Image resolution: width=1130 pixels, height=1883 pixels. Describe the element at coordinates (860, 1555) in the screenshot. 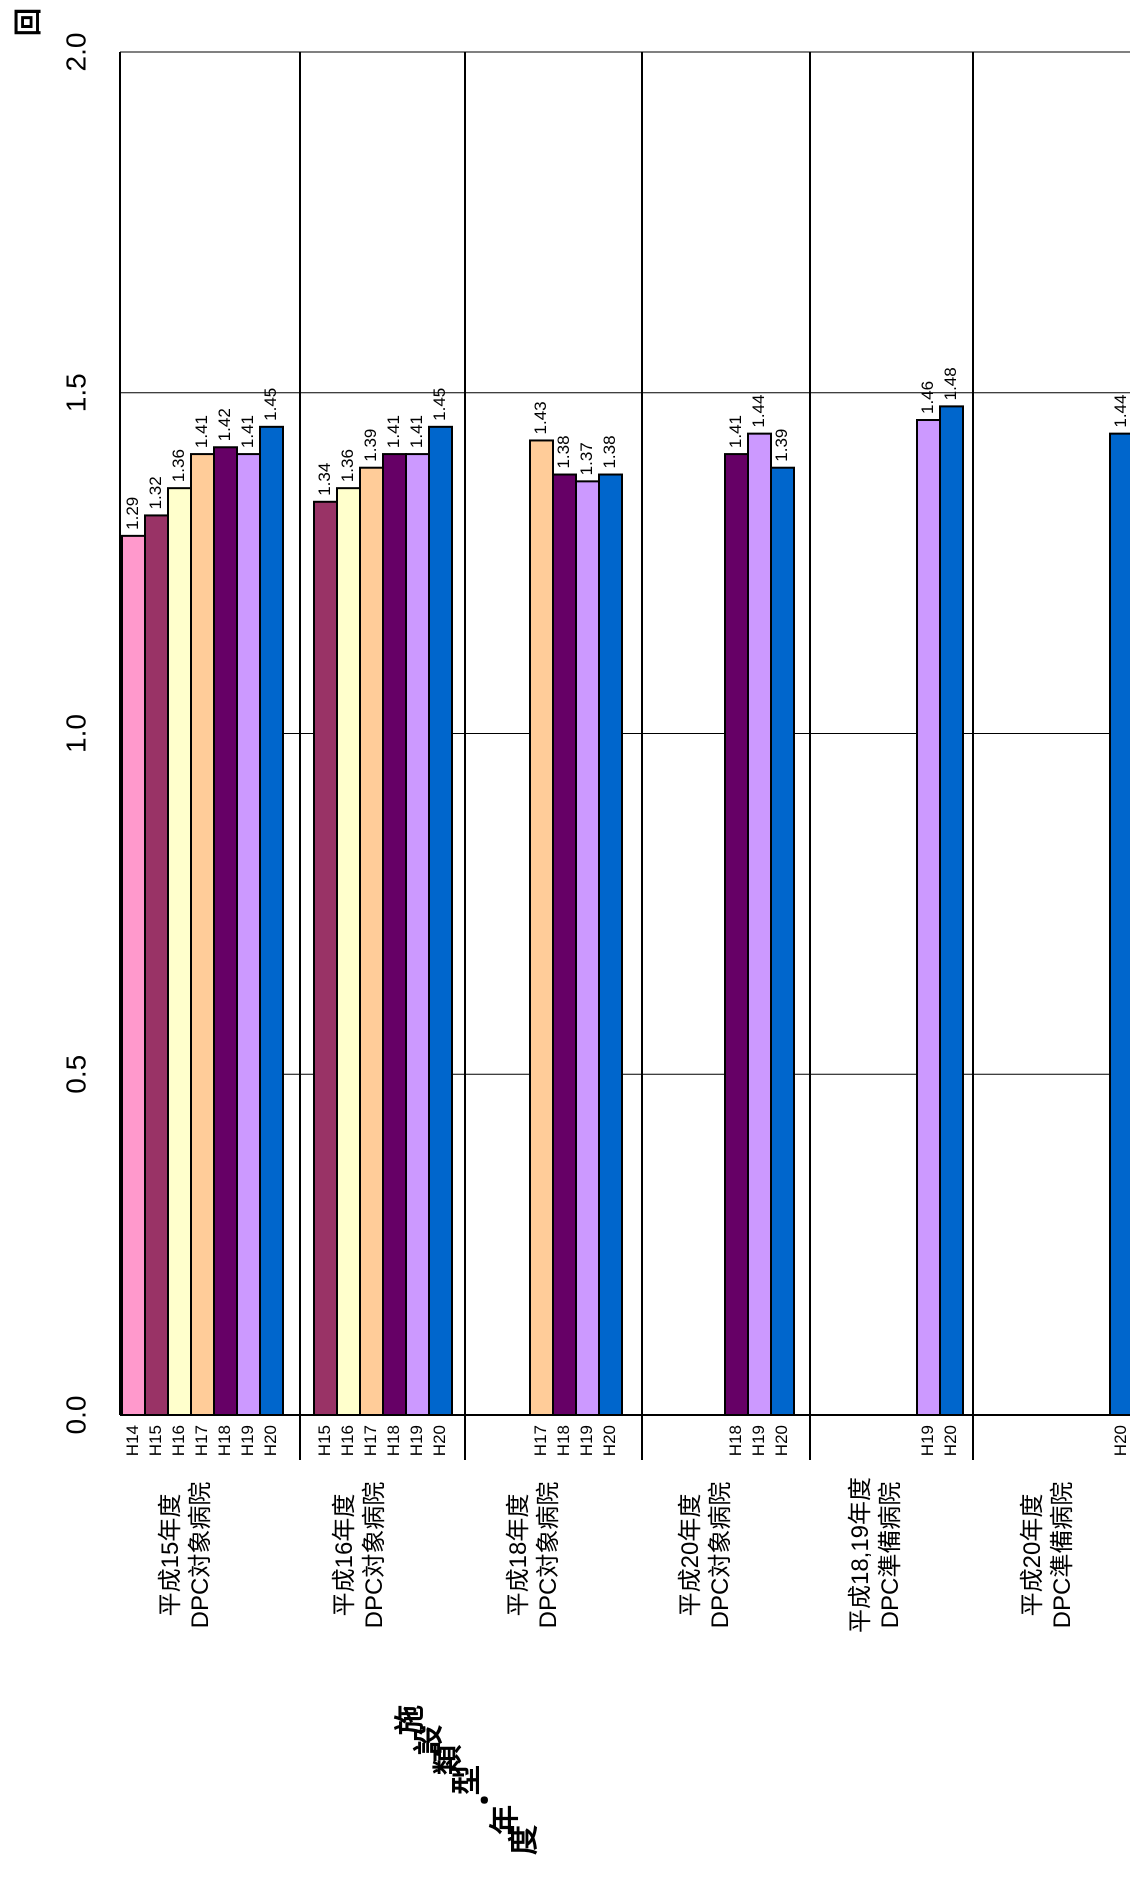

I see `group-label-line: 平成18,19年度` at that location.